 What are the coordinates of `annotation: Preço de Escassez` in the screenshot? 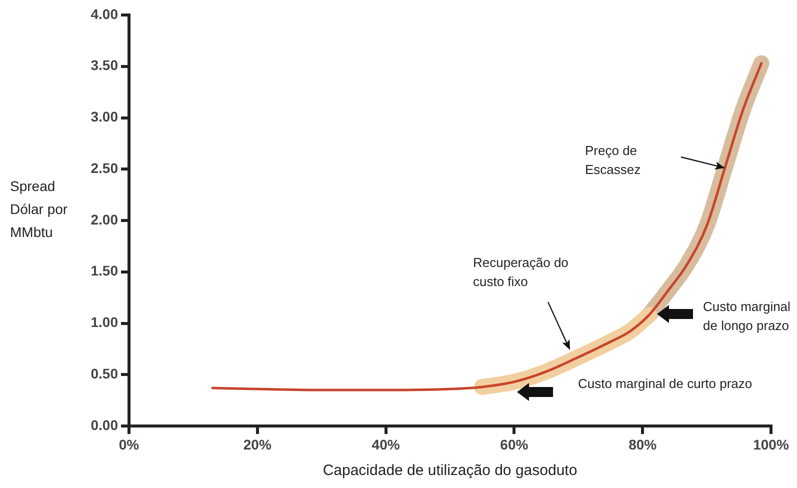 It's located at (613, 160).